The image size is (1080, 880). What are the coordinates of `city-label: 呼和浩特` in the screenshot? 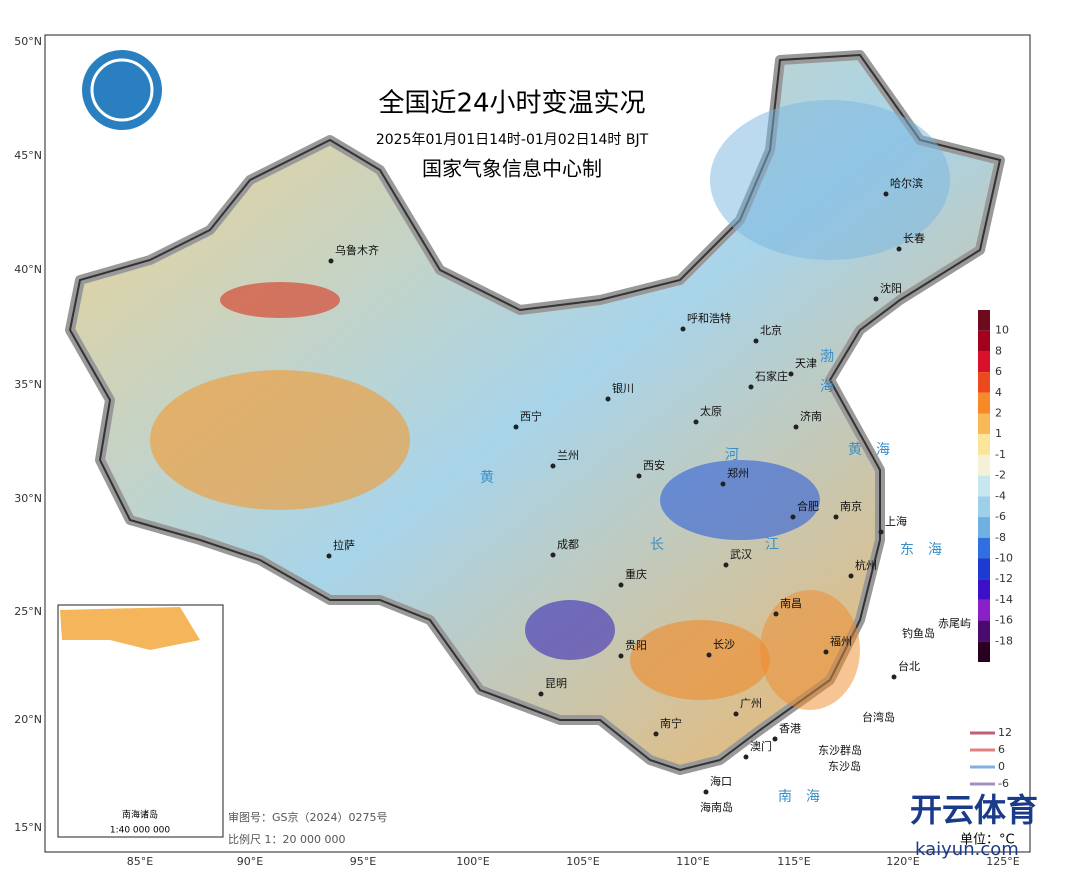 It's located at (709, 318).